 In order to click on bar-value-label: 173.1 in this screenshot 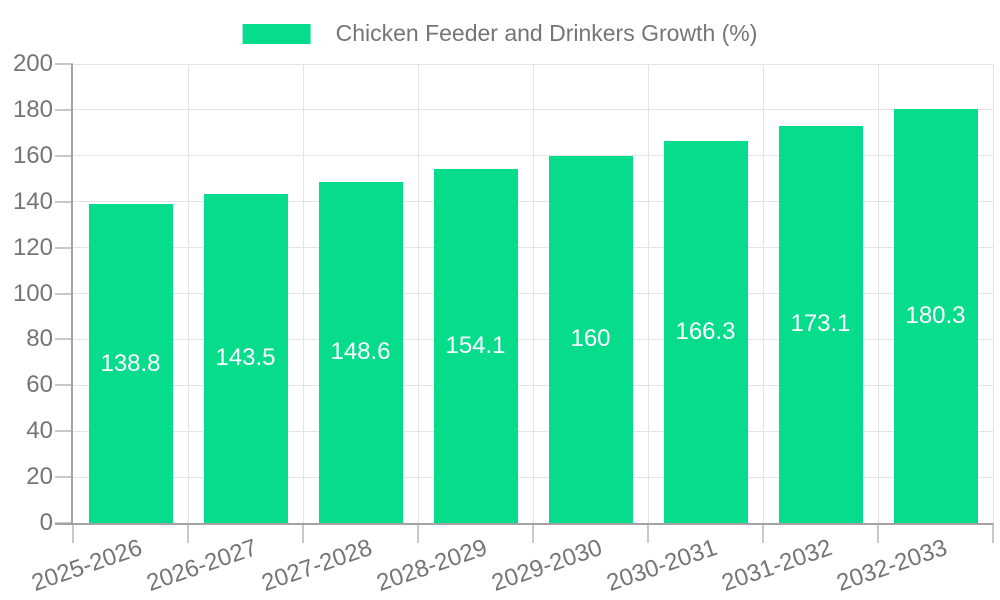, I will do `click(820, 324)`.